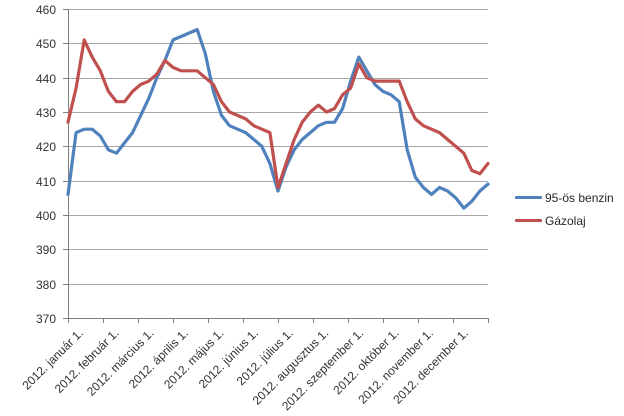 The image size is (624, 416). Describe the element at coordinates (45, 146) in the screenshot. I see `y-tick-label: 420` at that location.